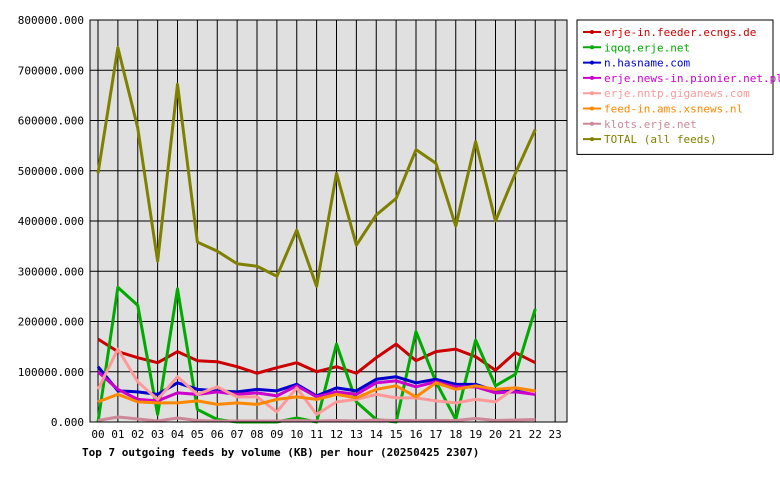  What do you see at coordinates (276, 434) in the screenshot?
I see `x-tick-label: 09` at bounding box center [276, 434].